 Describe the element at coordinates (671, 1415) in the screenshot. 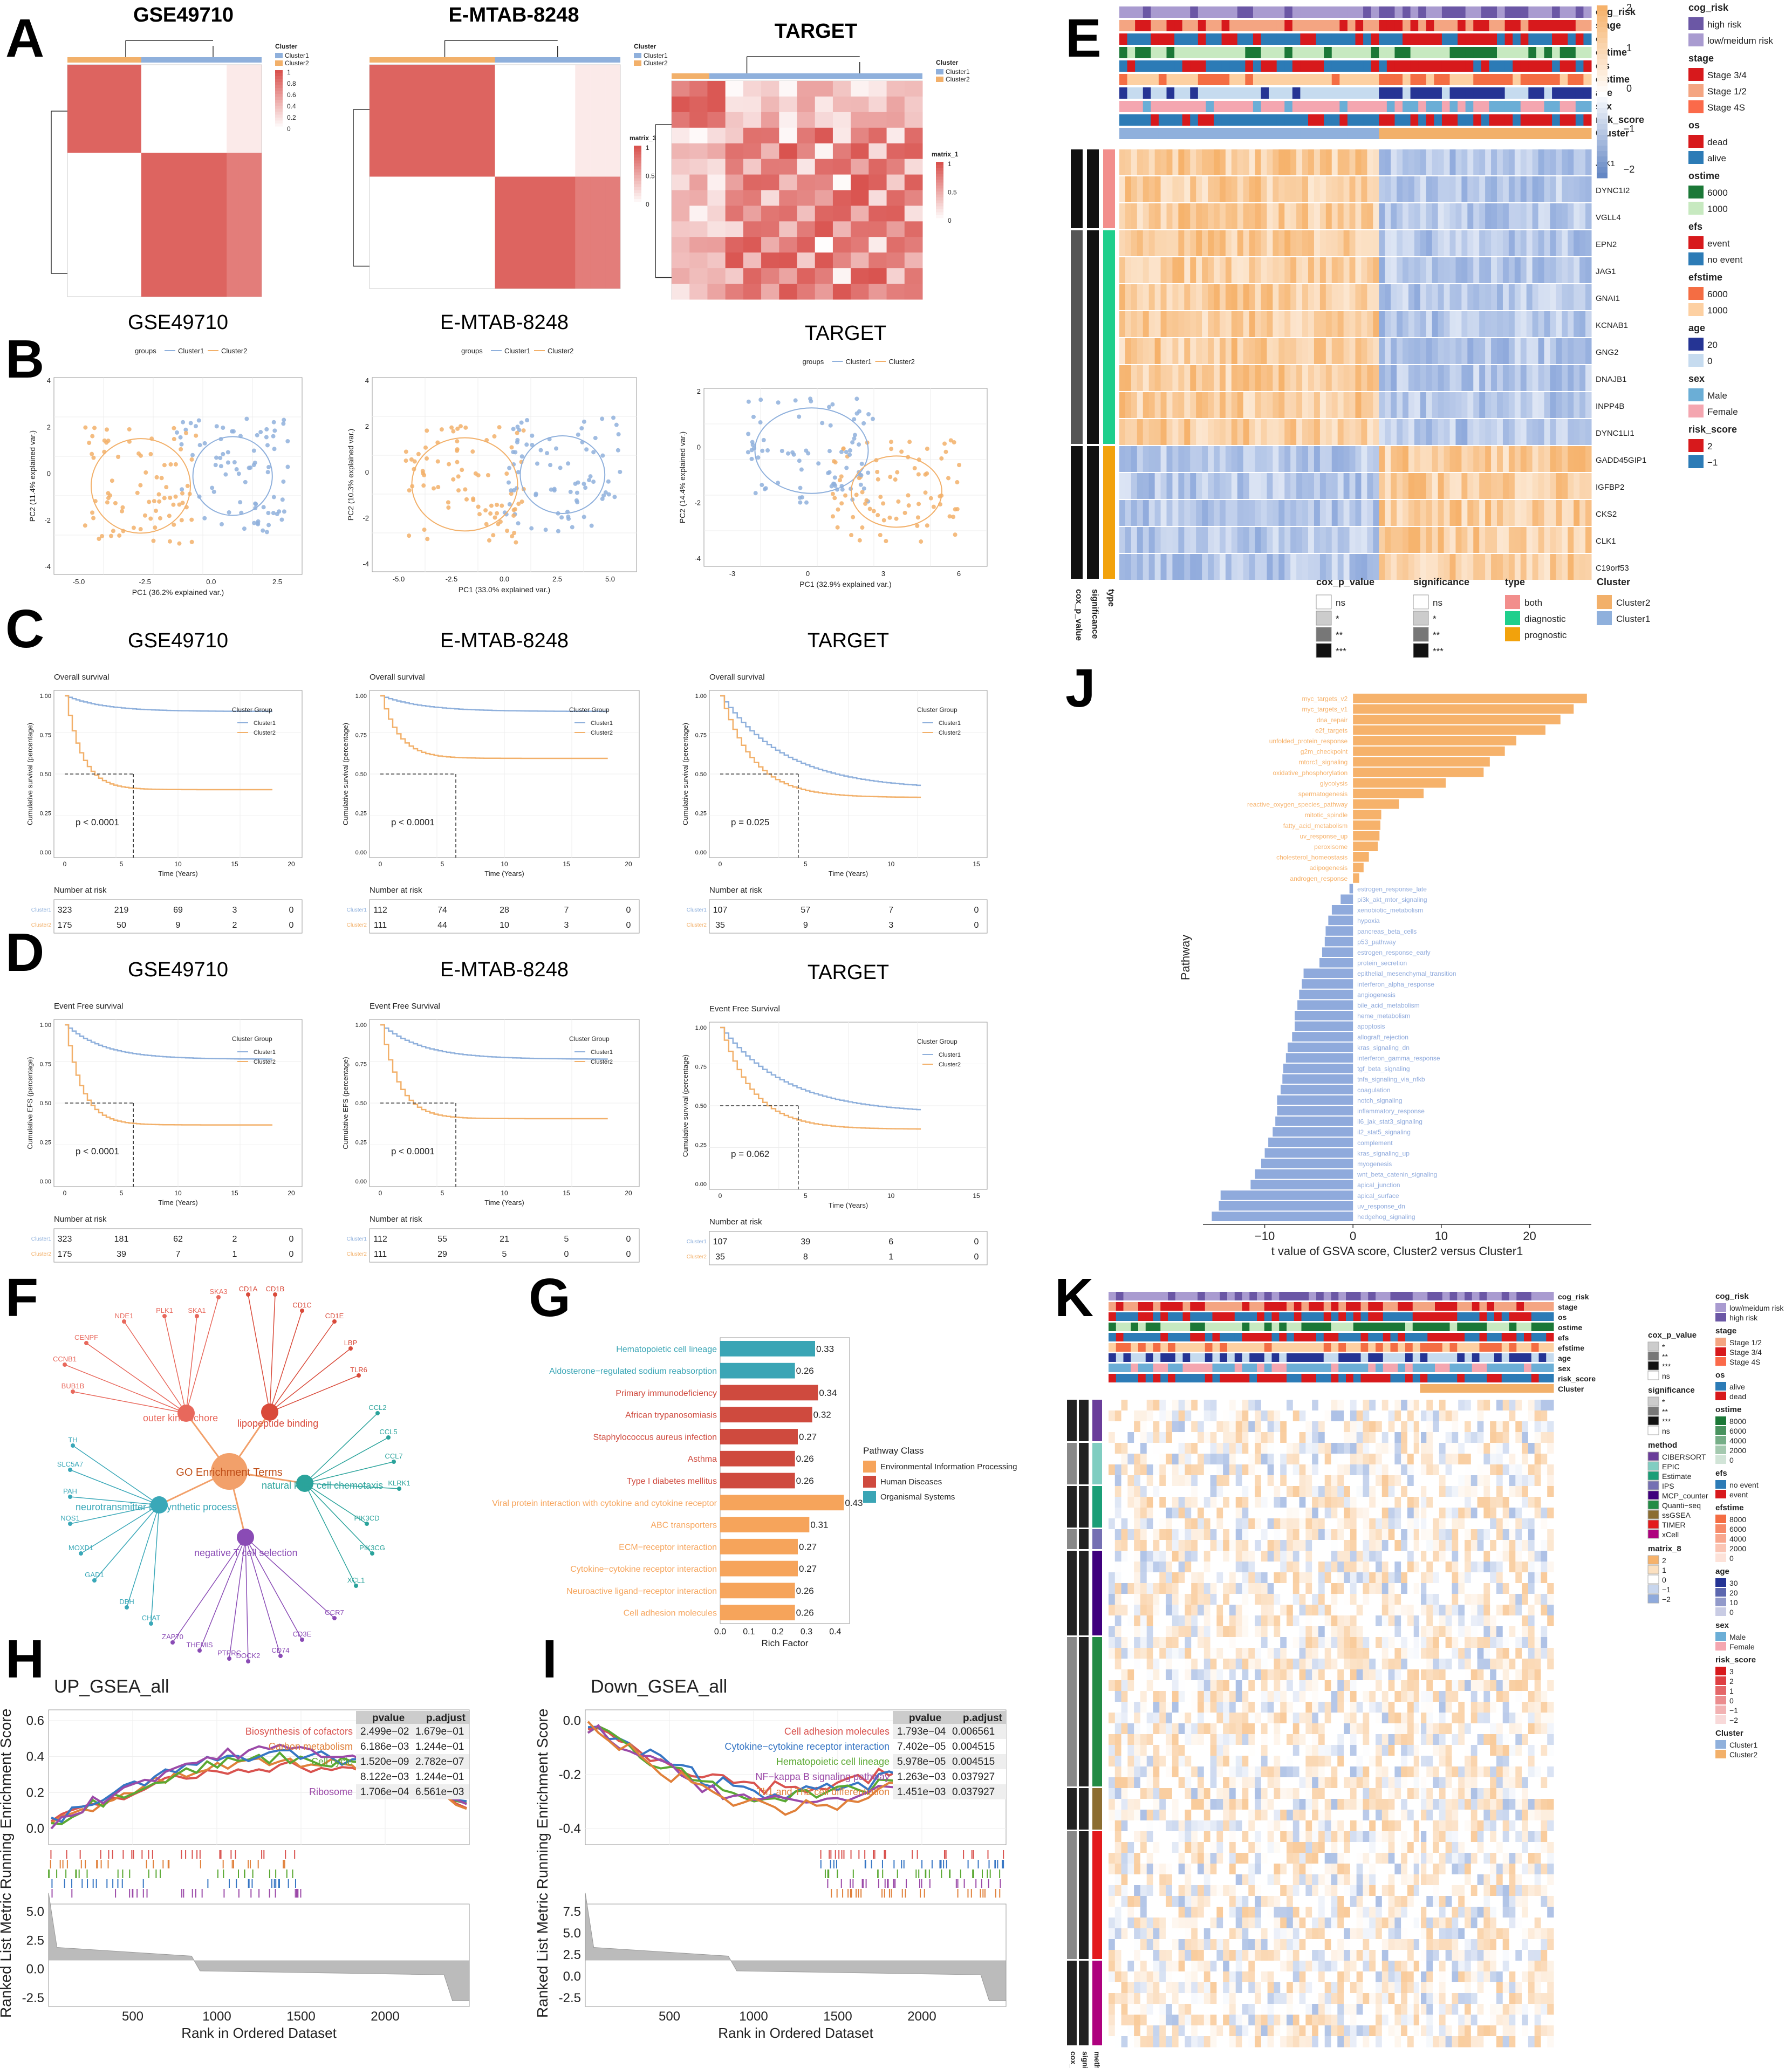

I see `panelG-cat-3: African trypanosomiasis` at that location.